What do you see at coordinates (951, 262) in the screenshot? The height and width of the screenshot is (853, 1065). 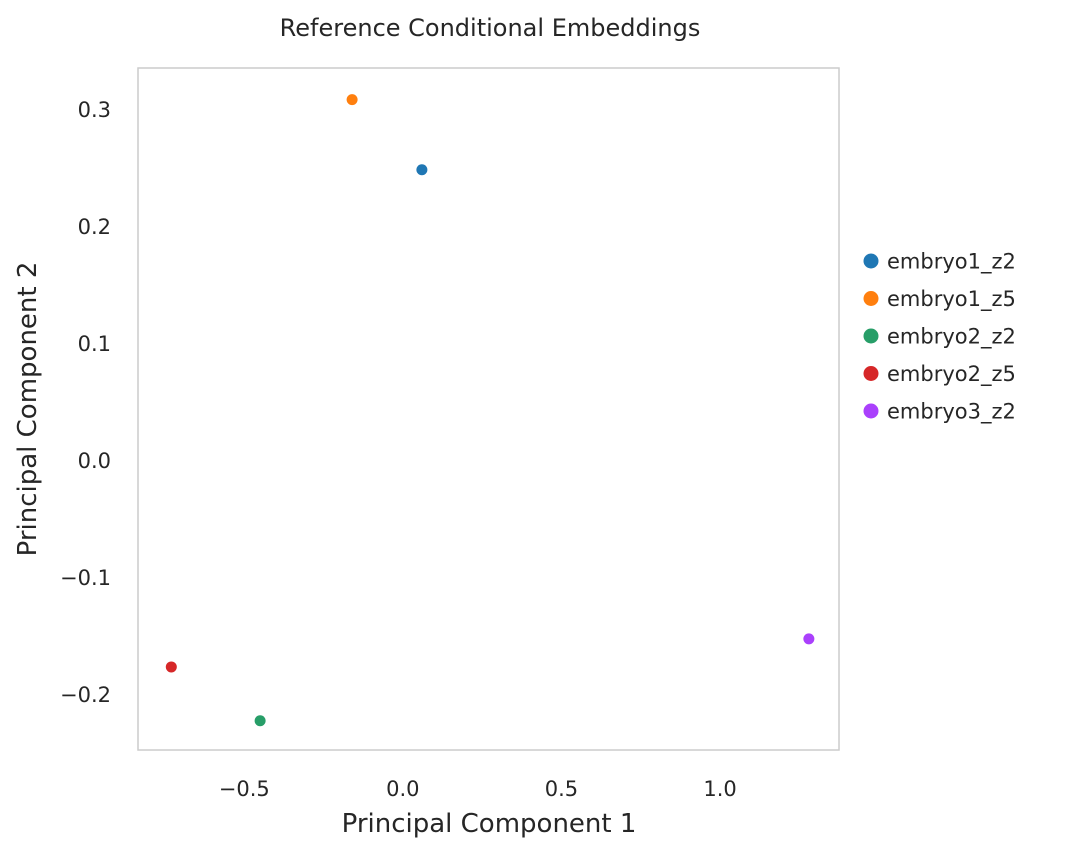 I see `legend-label: embryo1_z2` at bounding box center [951, 262].